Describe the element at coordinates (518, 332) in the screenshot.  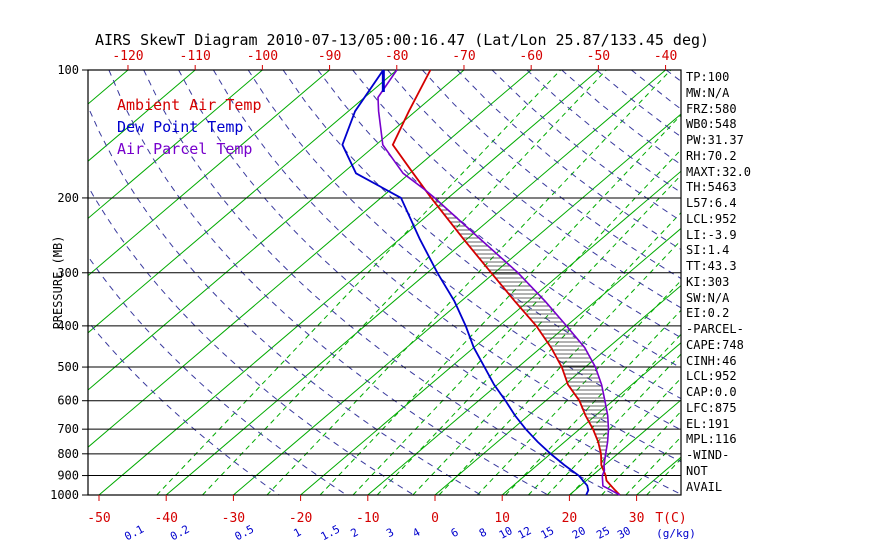
I see `cape-hatch-area` at that location.